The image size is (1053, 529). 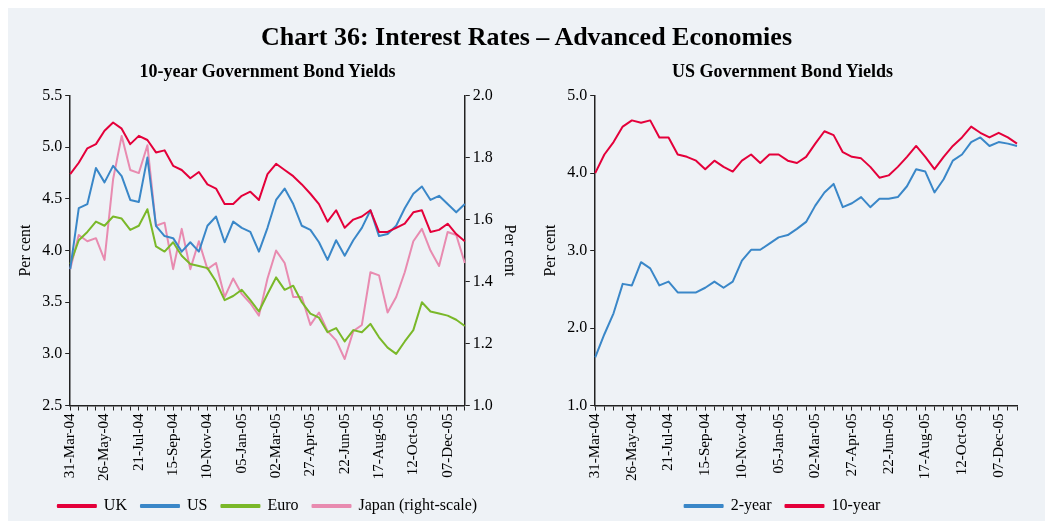 I want to click on y2-tick-label: 1.0, so click(x=482, y=404).